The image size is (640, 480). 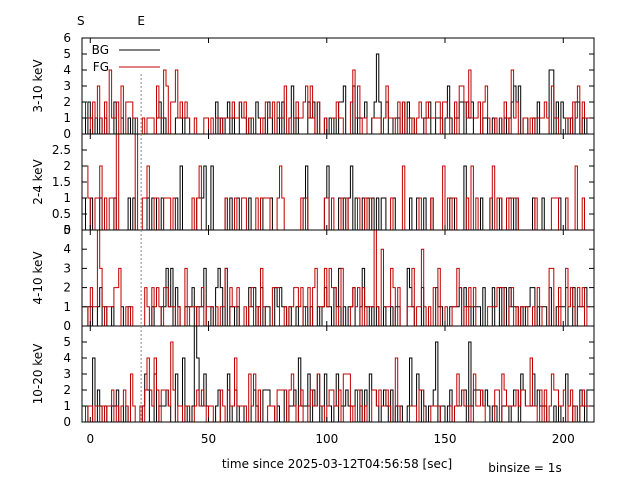 What do you see at coordinates (126, 58) in the screenshot?
I see `legend: BG FG` at bounding box center [126, 58].